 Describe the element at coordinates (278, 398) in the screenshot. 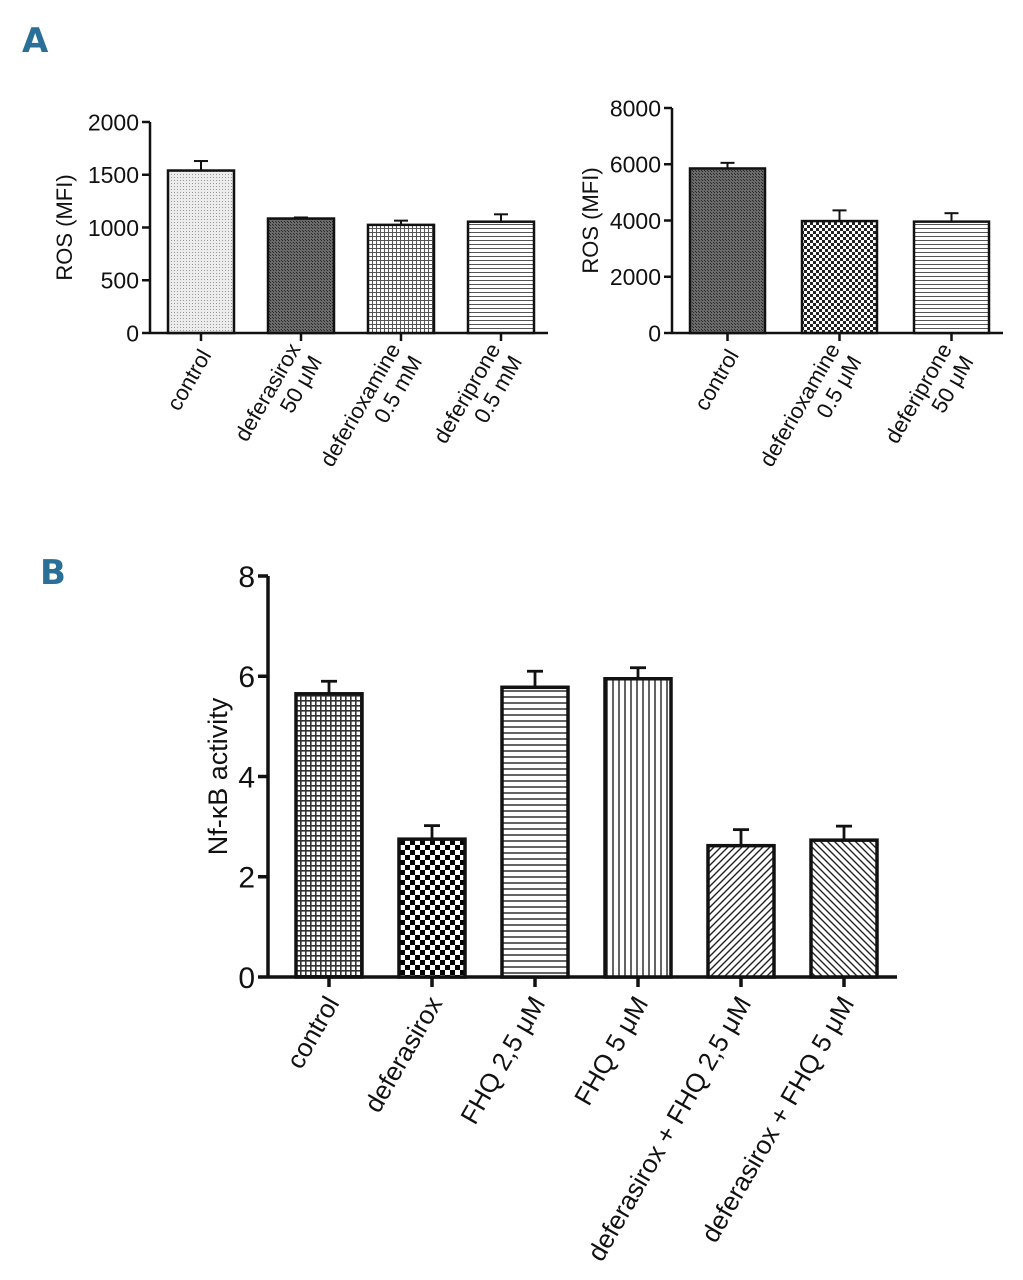

I see `x-category-label: deferasirox50 μM` at that location.